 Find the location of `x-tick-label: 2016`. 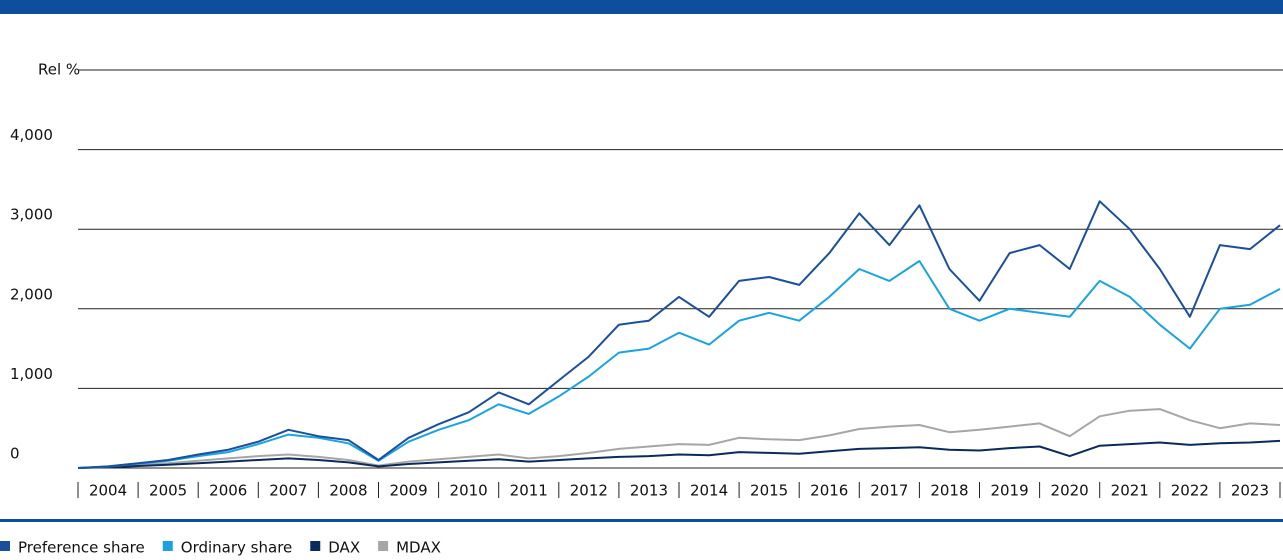

x-tick-label: 2016 is located at coordinates (829, 491).